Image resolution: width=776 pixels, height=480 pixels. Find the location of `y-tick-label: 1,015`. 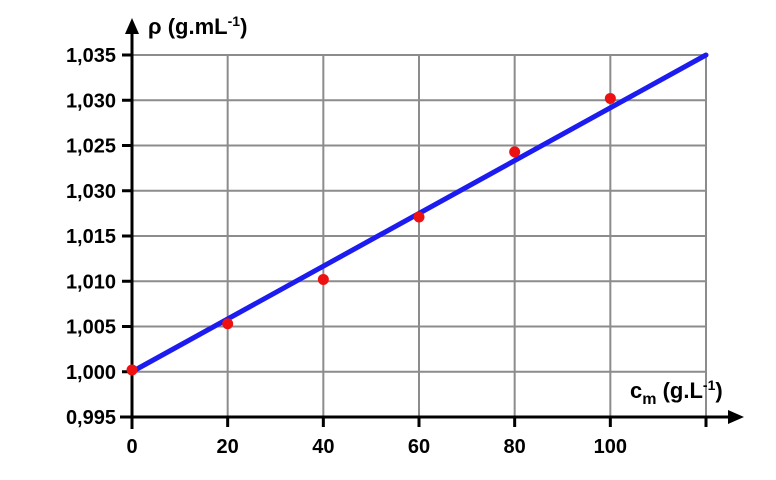

y-tick-label: 1,015 is located at coordinates (91, 237).